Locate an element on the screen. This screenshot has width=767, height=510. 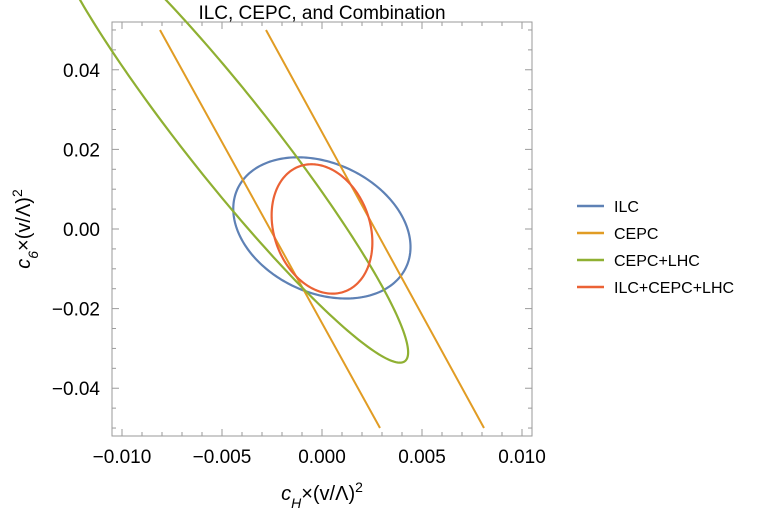
series-ilc-contour is located at coordinates (322, 228).